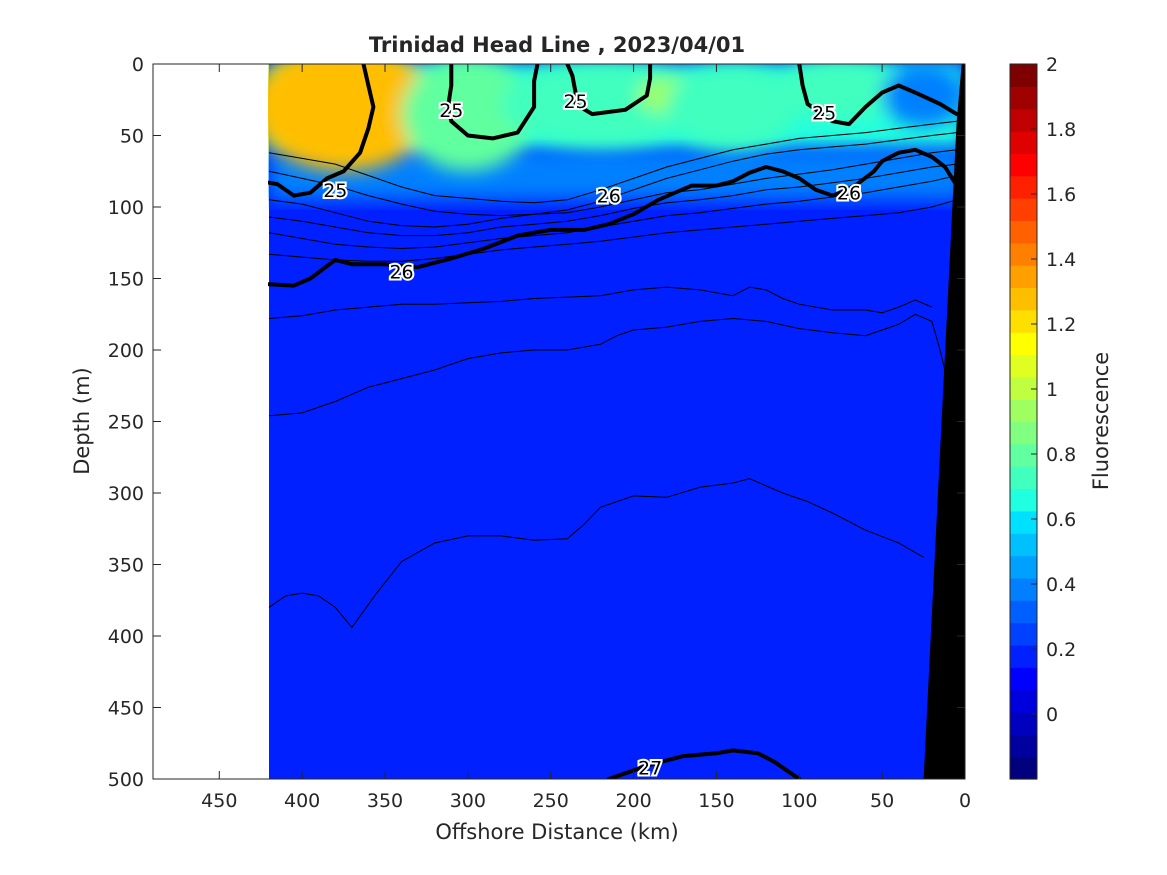 The width and height of the screenshot is (1167, 875). I want to click on chart-title: Trinidad Head Line , 2023/04/01, so click(557, 45).